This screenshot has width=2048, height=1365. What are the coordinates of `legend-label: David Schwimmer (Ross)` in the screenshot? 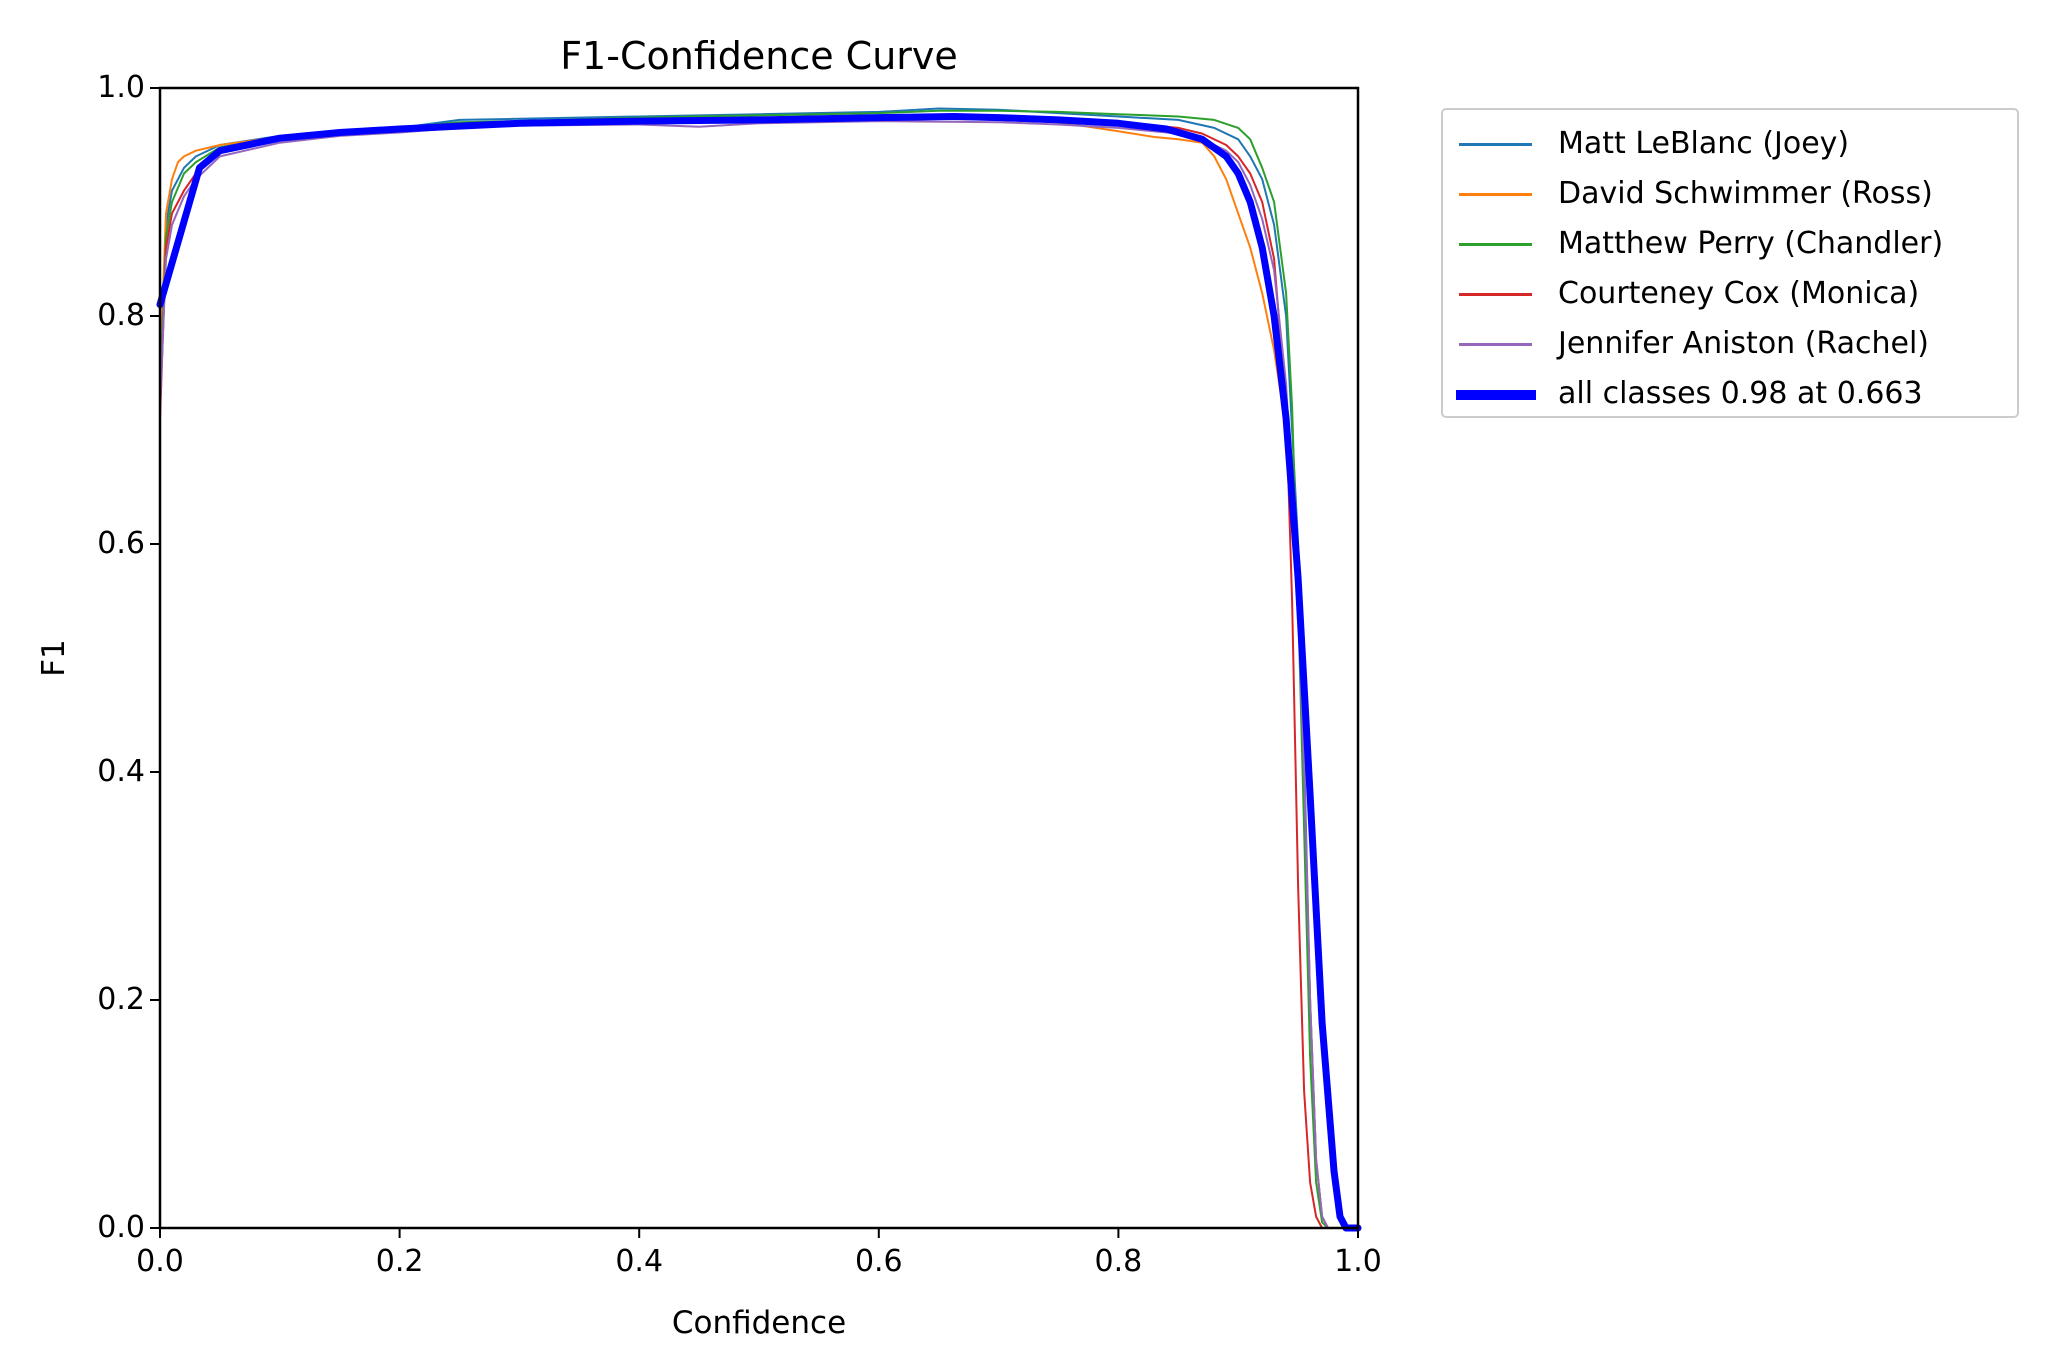 It's located at (1745, 193).